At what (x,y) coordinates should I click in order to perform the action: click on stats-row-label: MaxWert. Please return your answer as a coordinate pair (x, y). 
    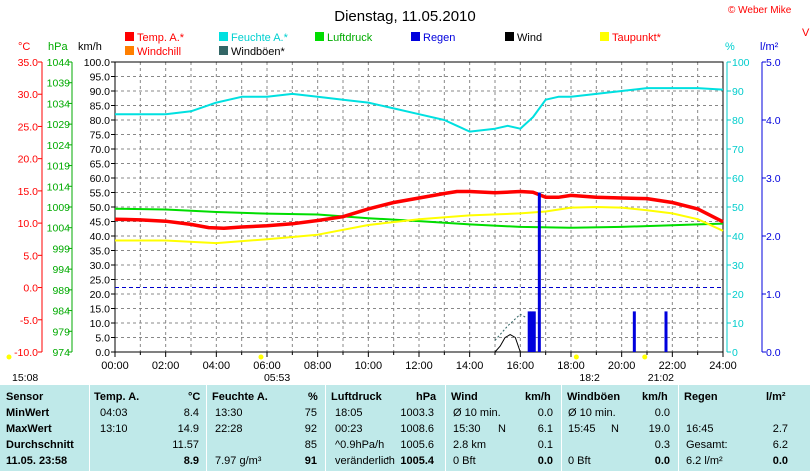
    Looking at the image, I should click on (29, 429).